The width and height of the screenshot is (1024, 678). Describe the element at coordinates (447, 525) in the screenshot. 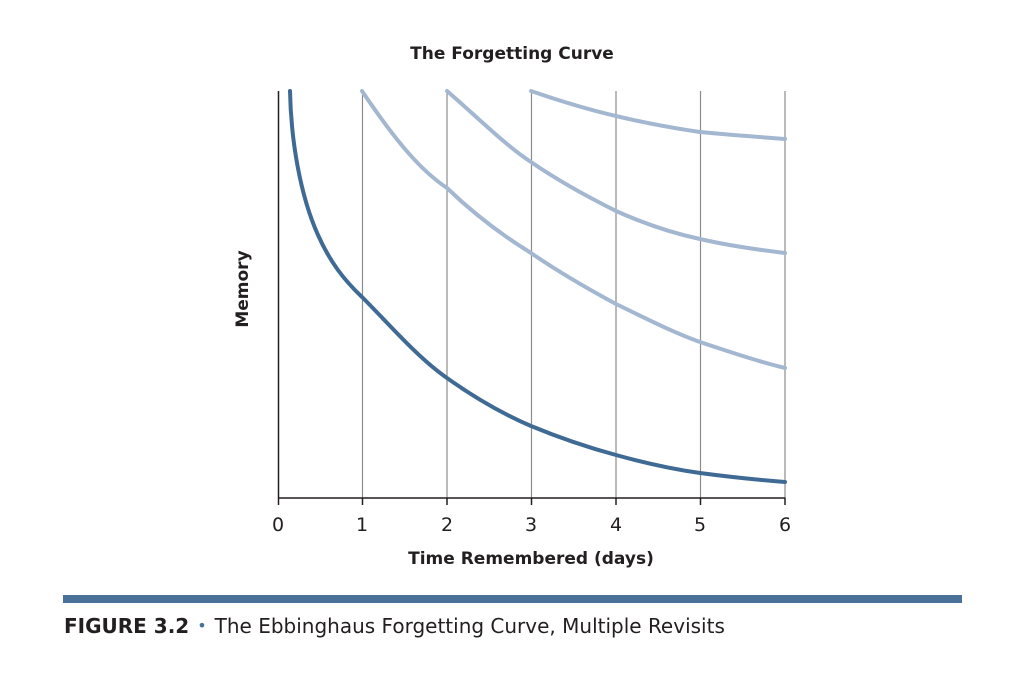

I see `x-tick-2: 2` at that location.